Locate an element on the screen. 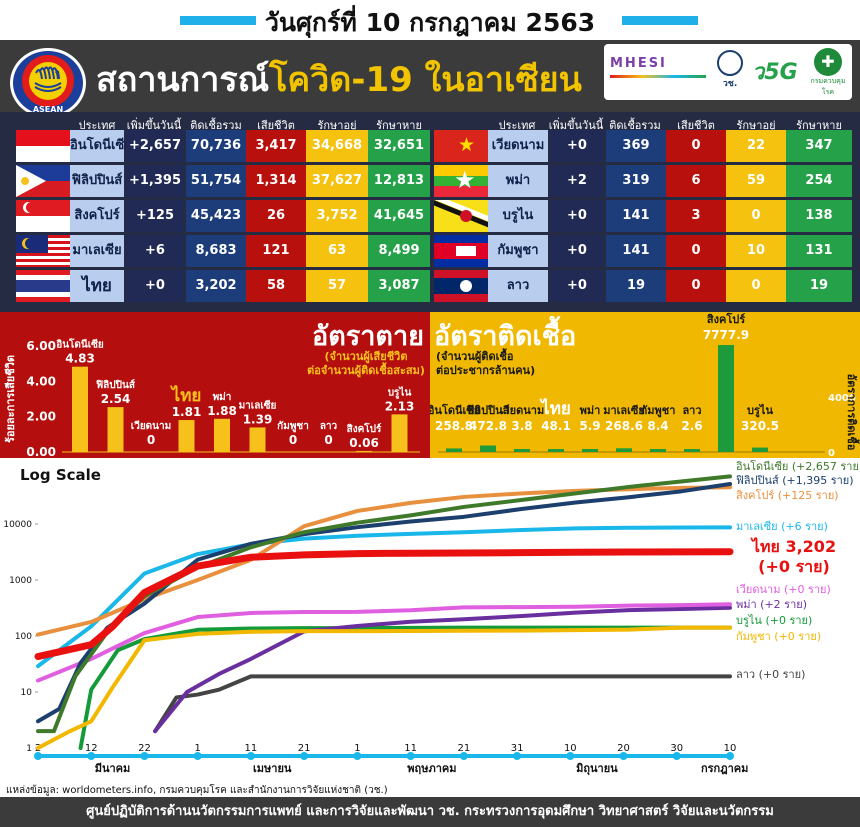 The image size is (860, 827). death-ylabel: ร้อยละการเสียชีวิต is located at coordinates (10, 399).